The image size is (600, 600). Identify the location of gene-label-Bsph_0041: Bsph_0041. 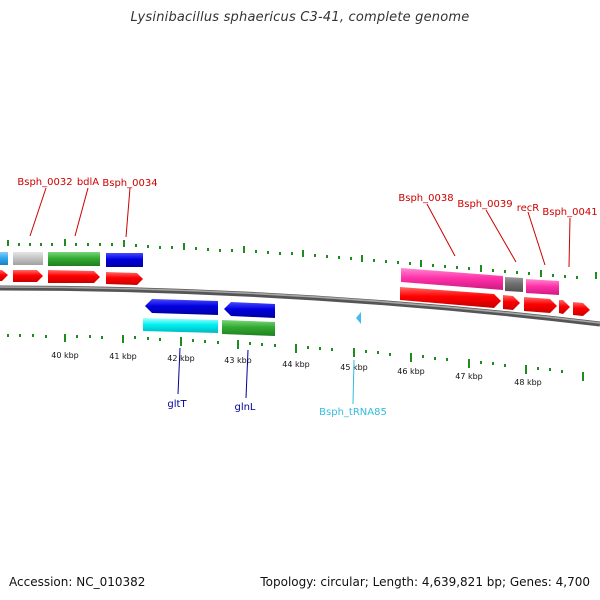
(569, 212).